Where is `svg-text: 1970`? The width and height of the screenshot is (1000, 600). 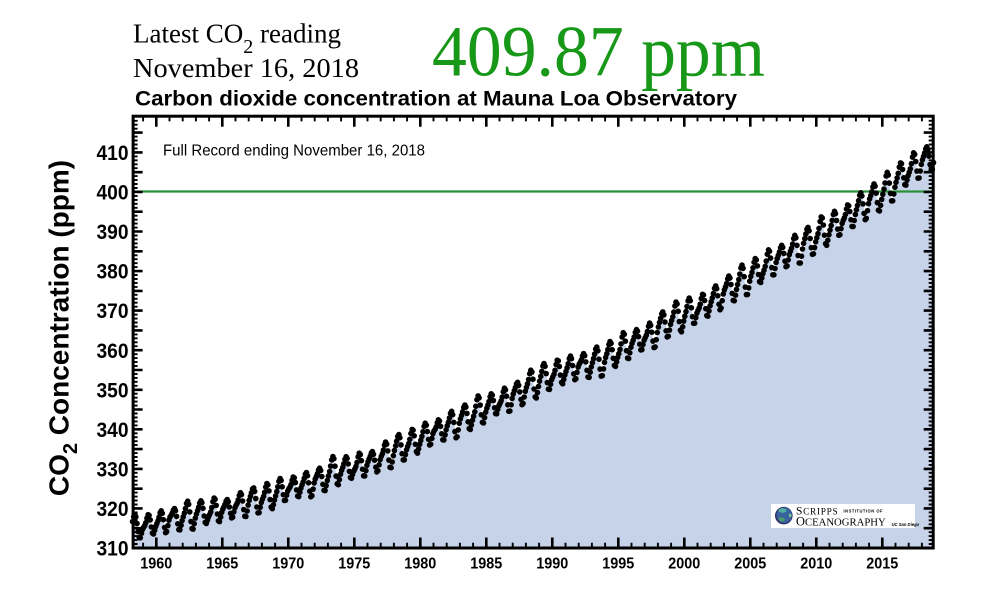 svg-text: 1970 is located at coordinates (288, 564).